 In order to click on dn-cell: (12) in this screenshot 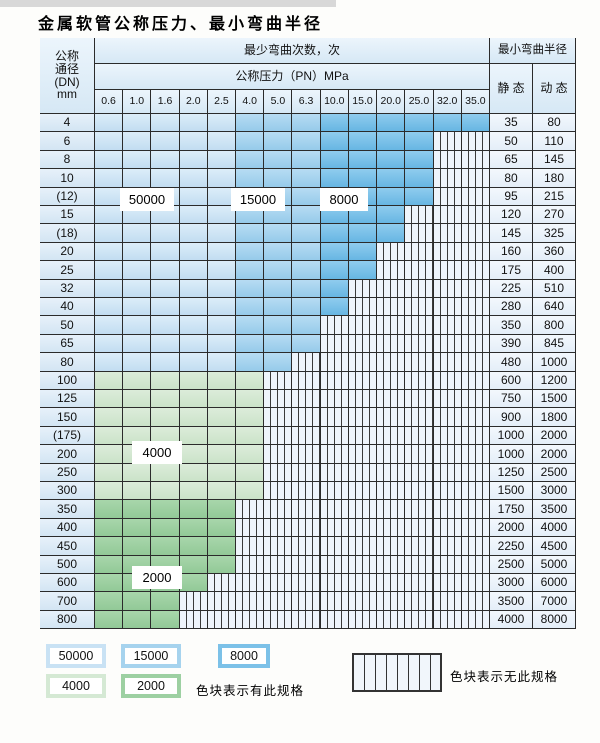, I will do `click(67, 196)`.